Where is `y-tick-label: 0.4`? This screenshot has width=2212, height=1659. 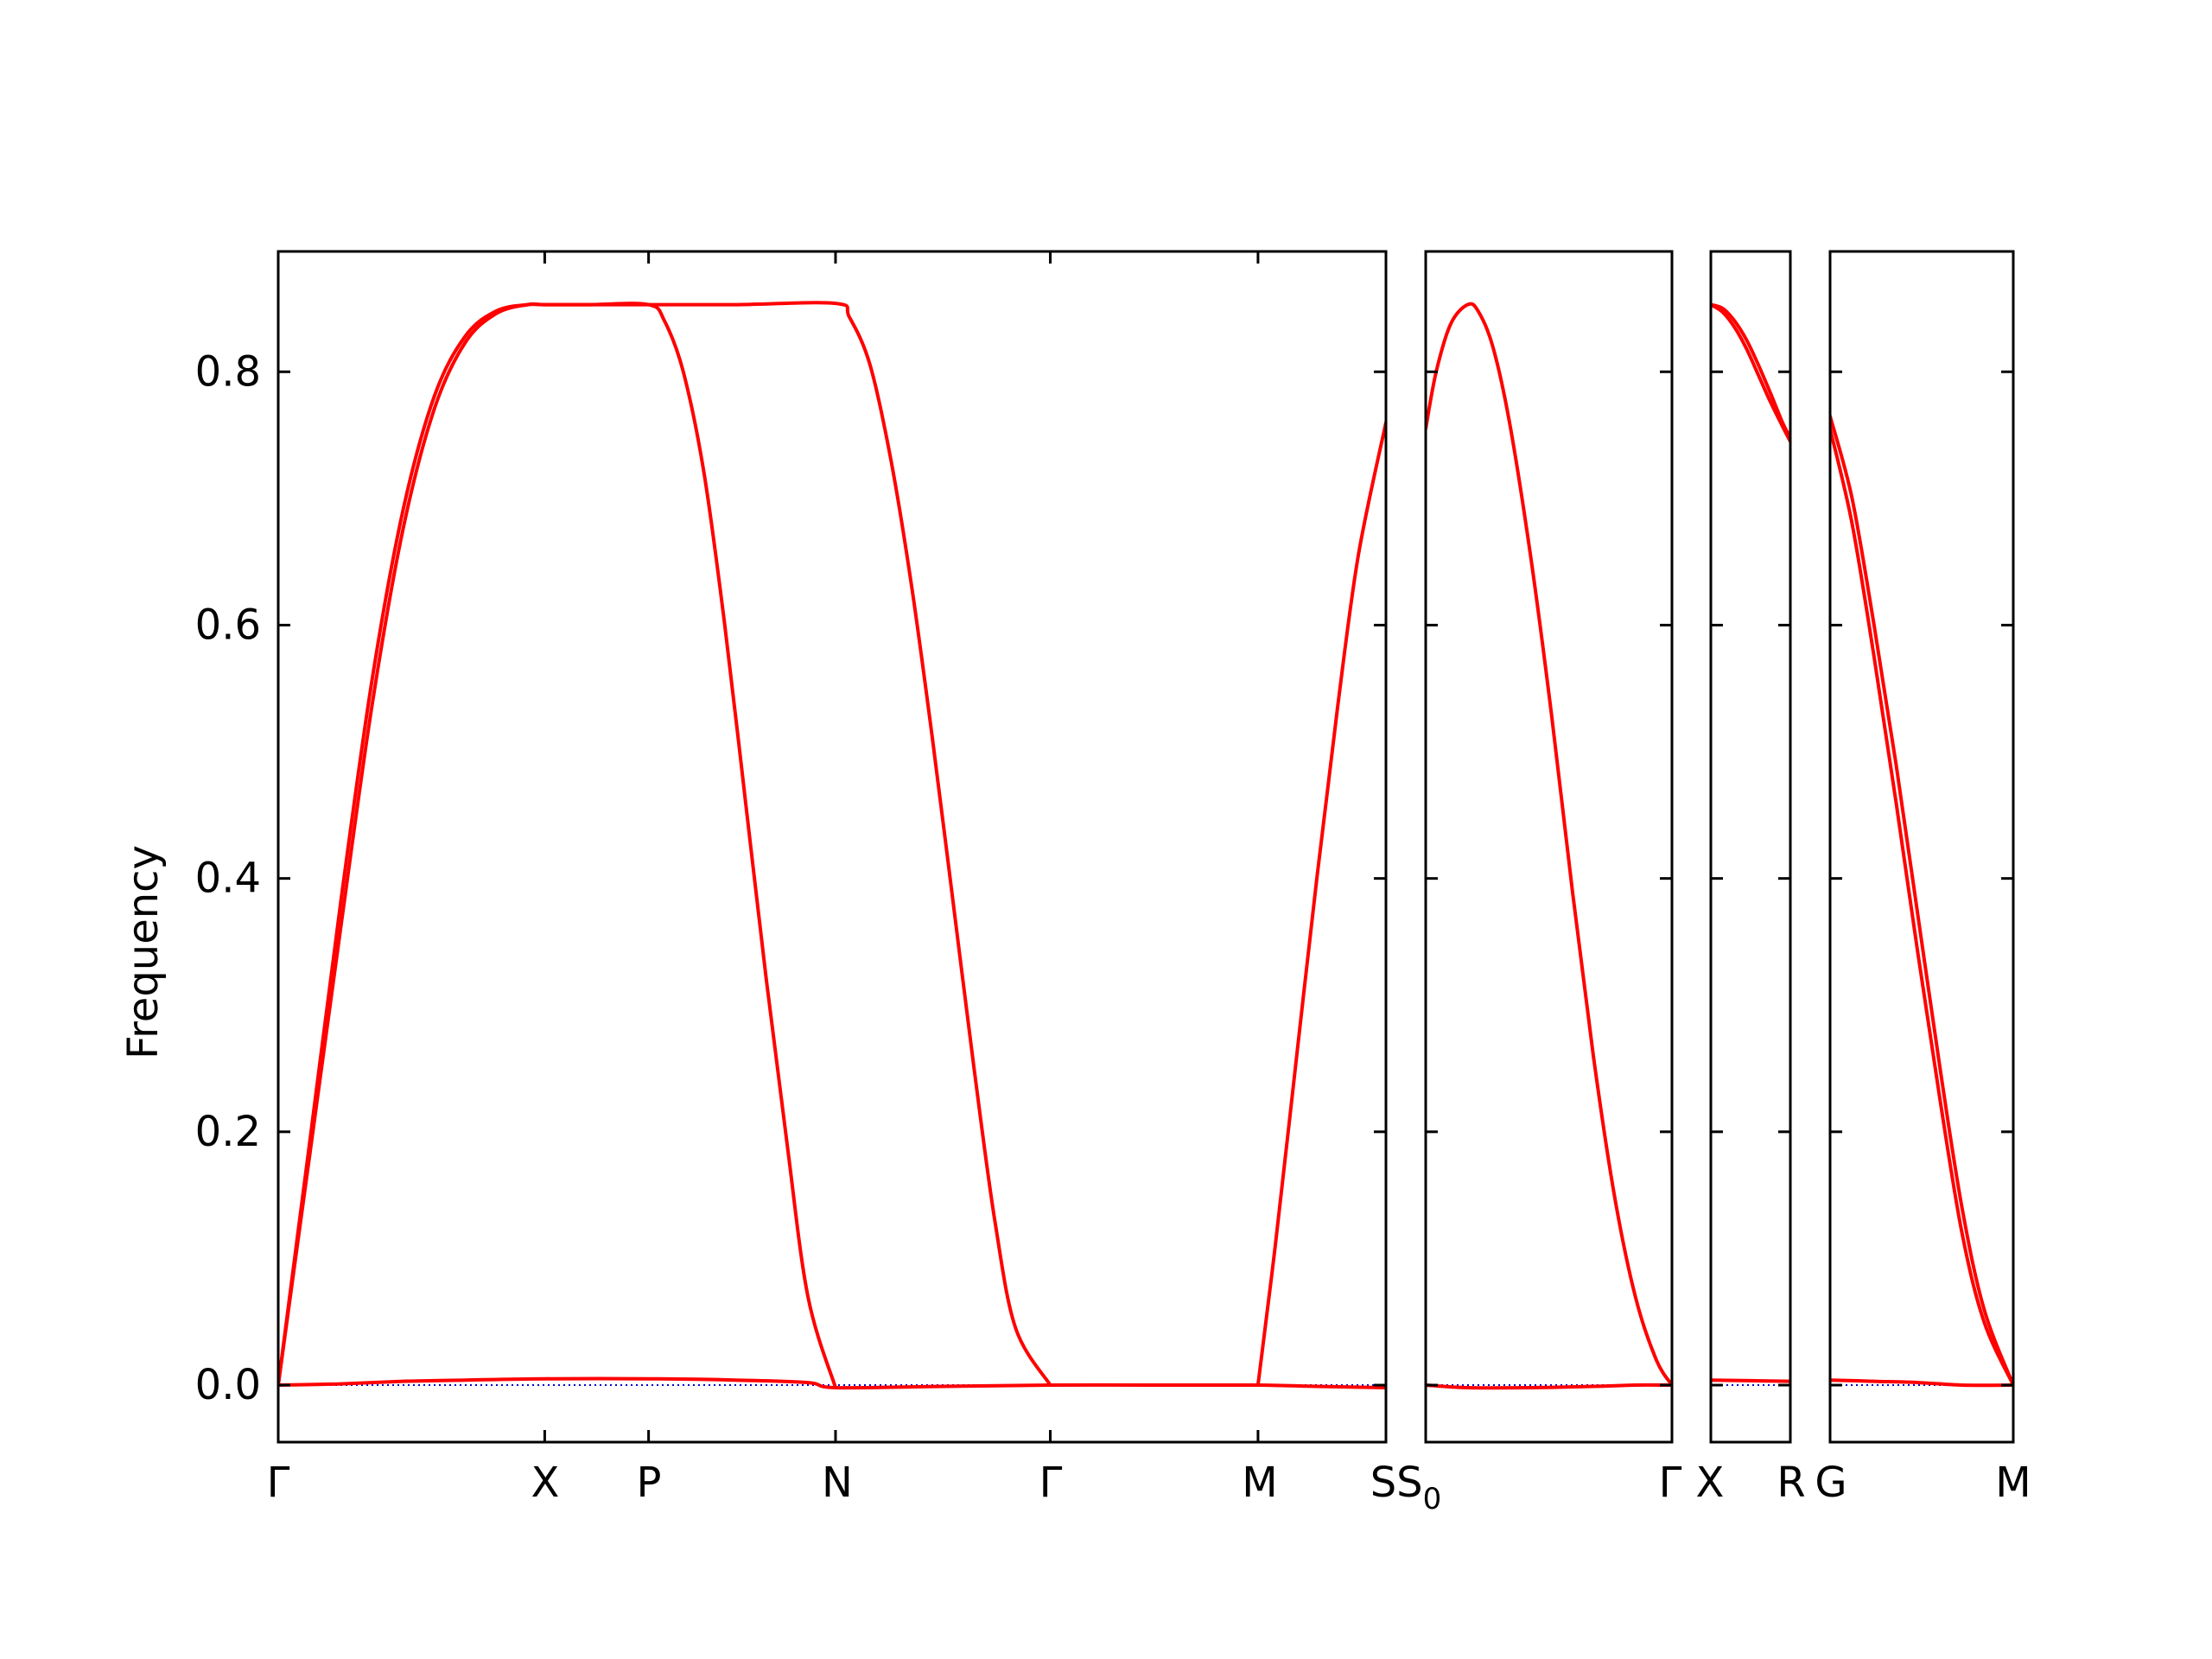 y-tick-label: 0.4 is located at coordinates (228, 879).